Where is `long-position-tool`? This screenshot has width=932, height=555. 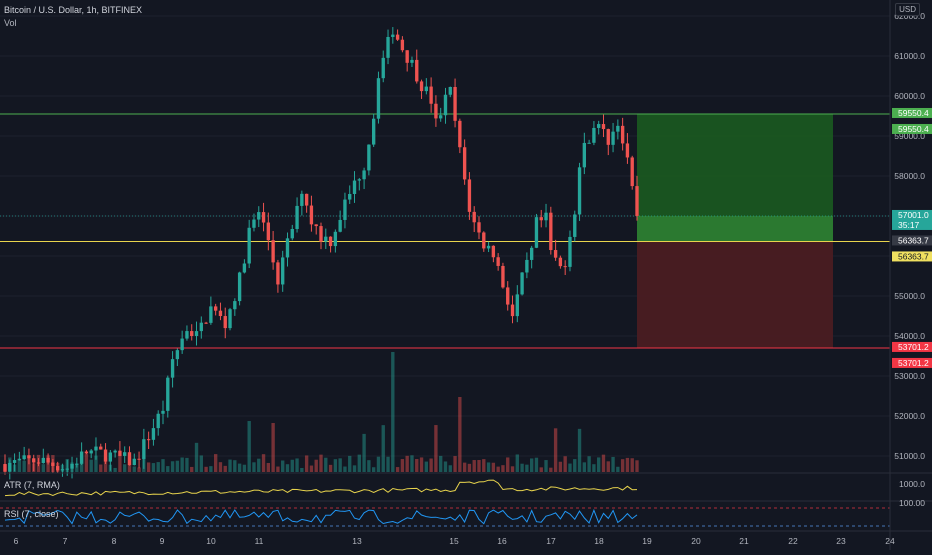 long-position-tool is located at coordinates (735, 230).